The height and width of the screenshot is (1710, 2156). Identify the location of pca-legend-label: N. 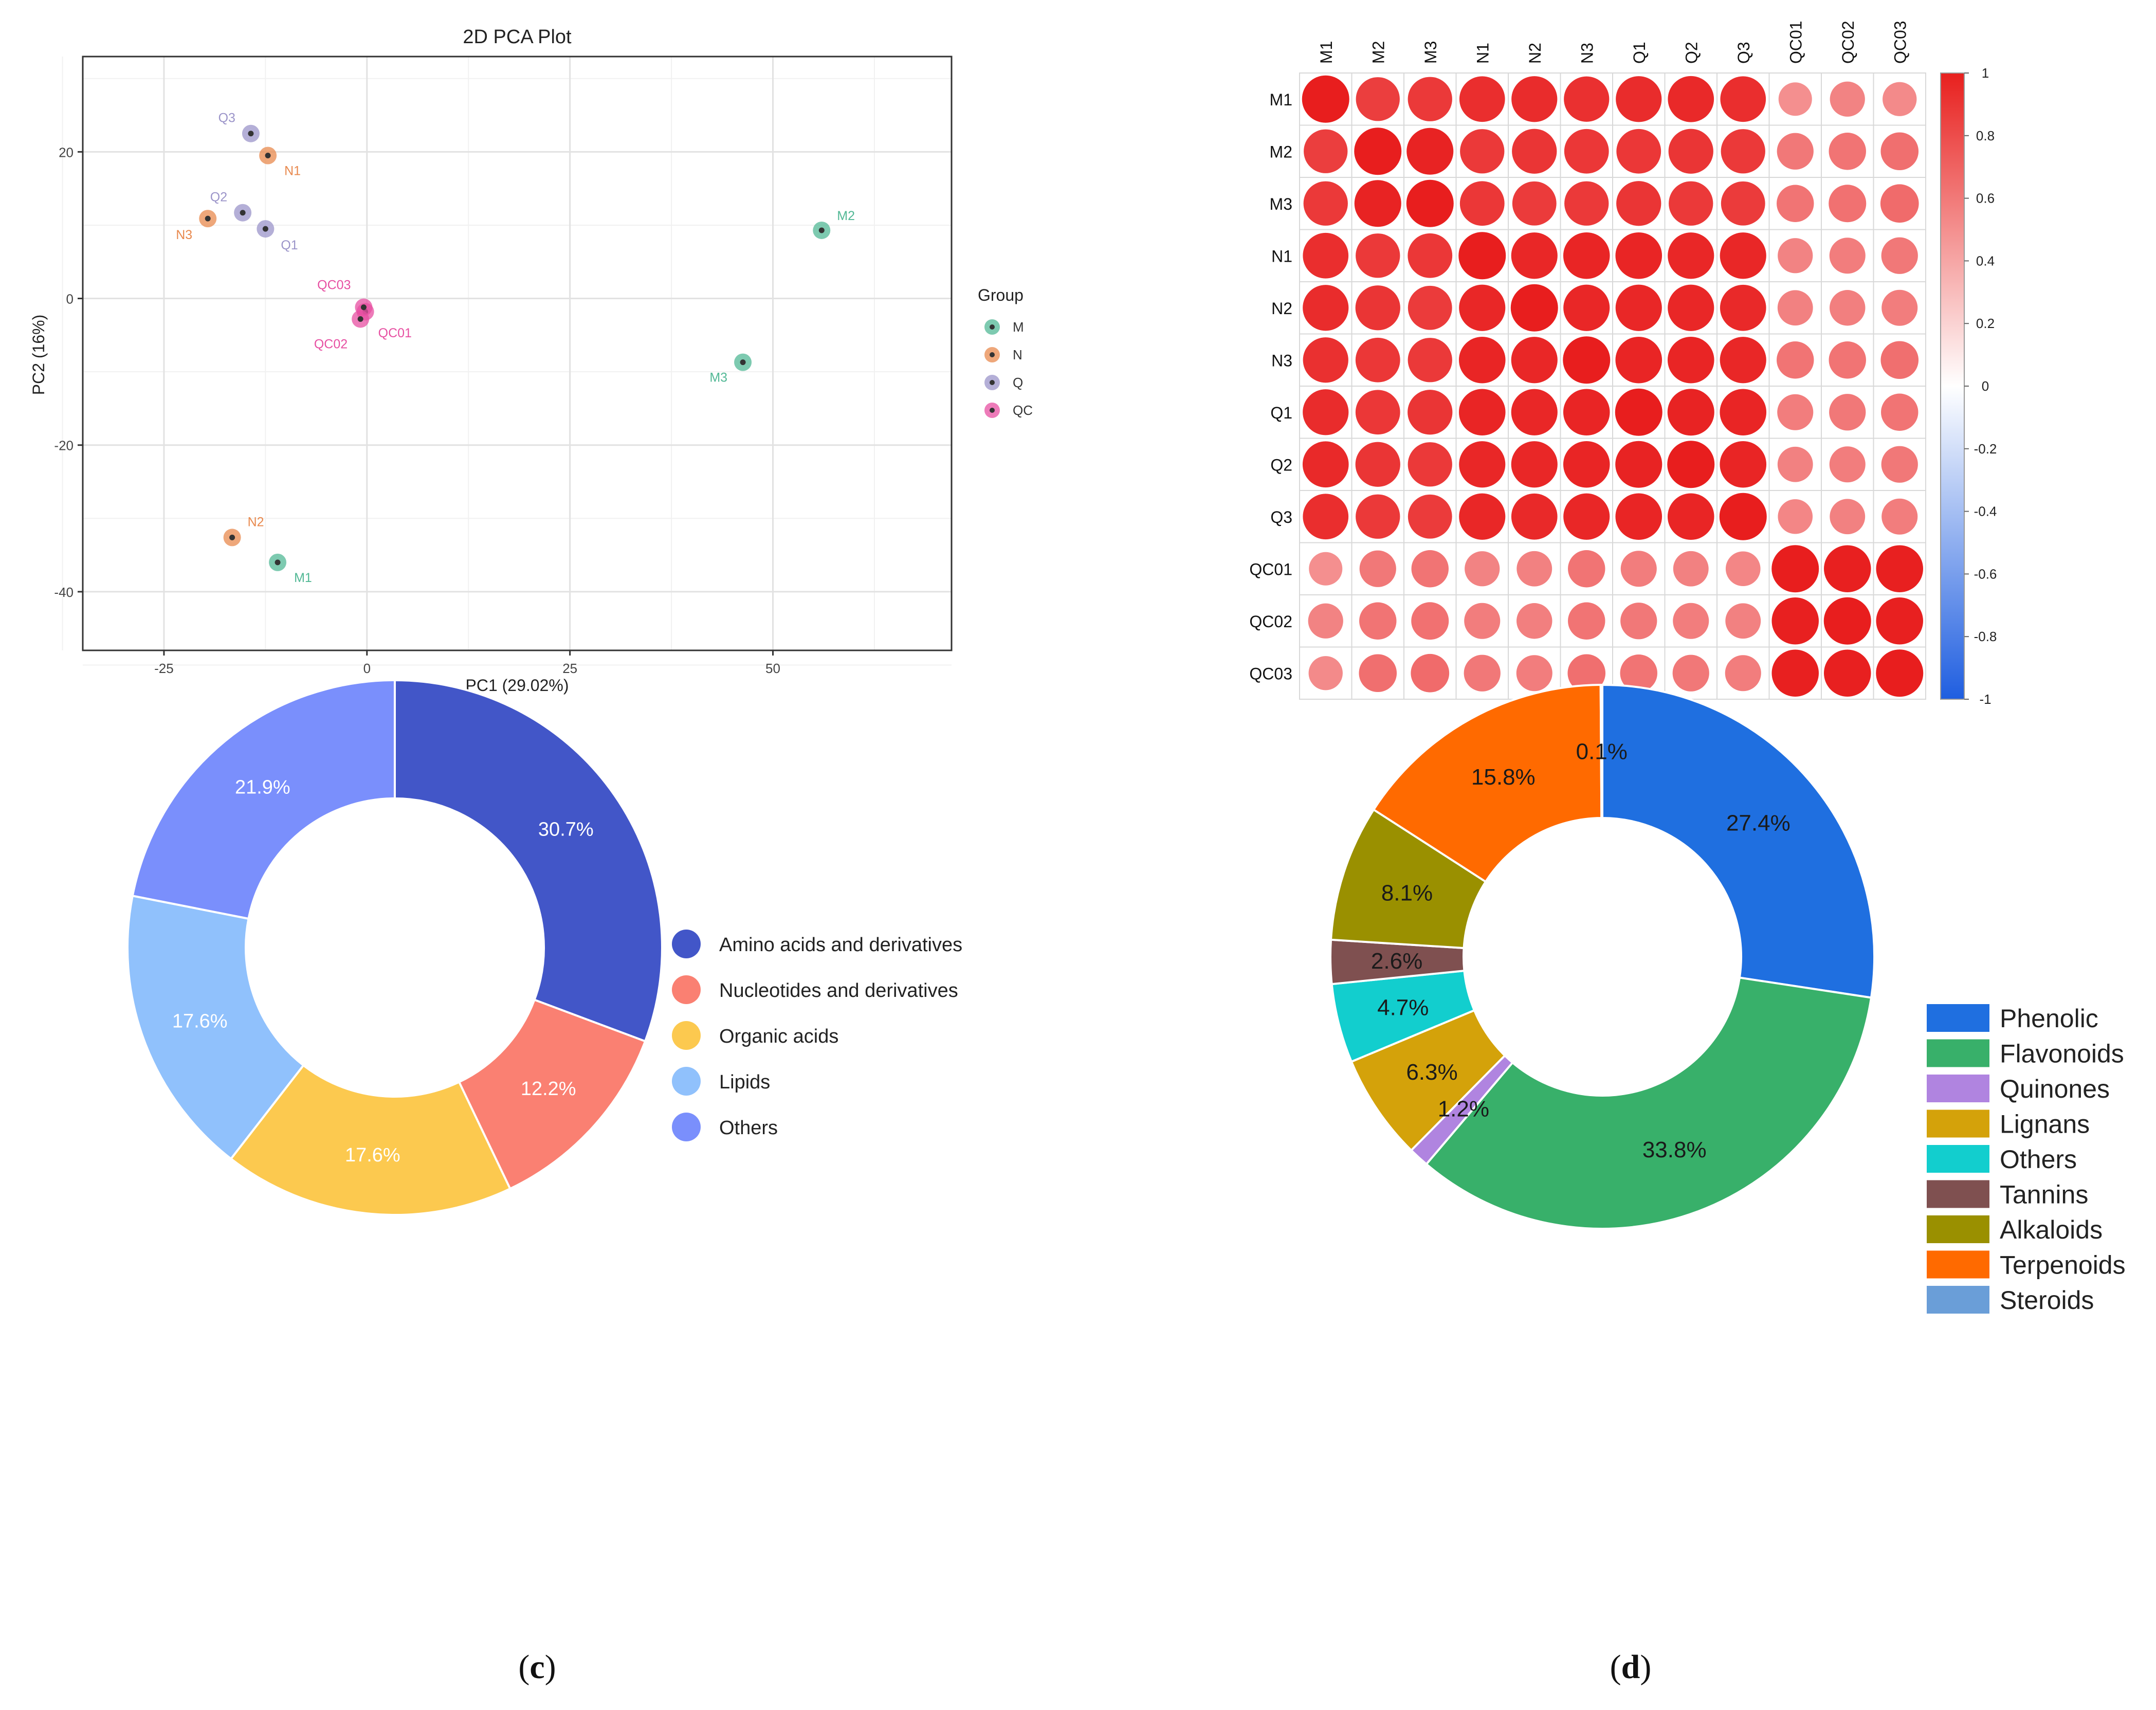
(1017, 354).